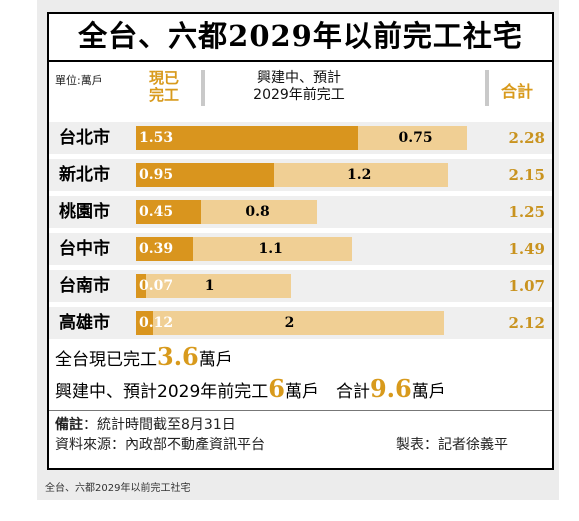 The height and width of the screenshot is (521, 579). Describe the element at coordinates (428, 392) in the screenshot. I see `summary-line2-unit: 萬戶` at that location.